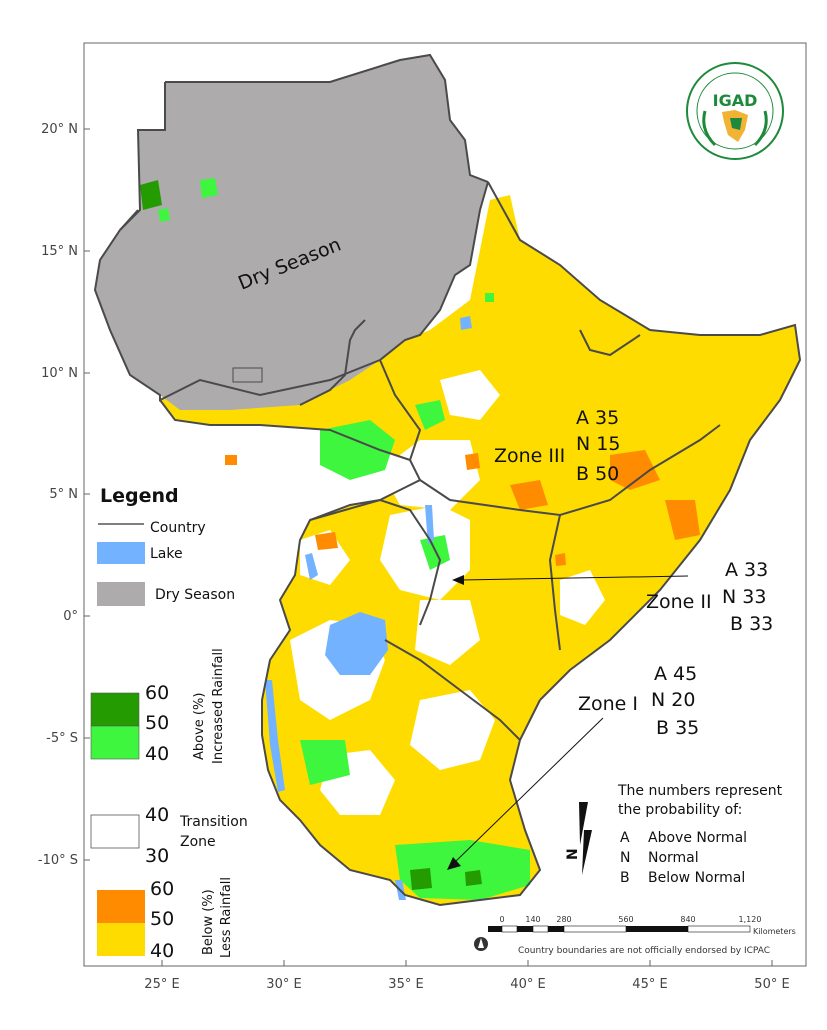 This screenshot has height=1030, width=827. What do you see at coordinates (157, 723) in the screenshot?
I see `legend-above-value: 50` at bounding box center [157, 723].